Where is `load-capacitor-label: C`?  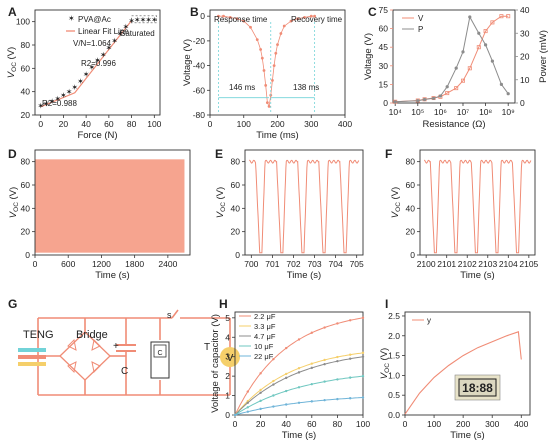 load-capacitor-label: C is located at coordinates (159, 353).